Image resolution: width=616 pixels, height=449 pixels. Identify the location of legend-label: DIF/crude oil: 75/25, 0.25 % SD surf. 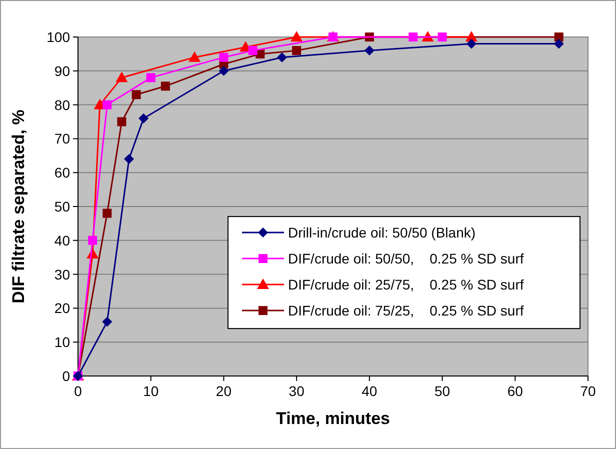
(406, 310).